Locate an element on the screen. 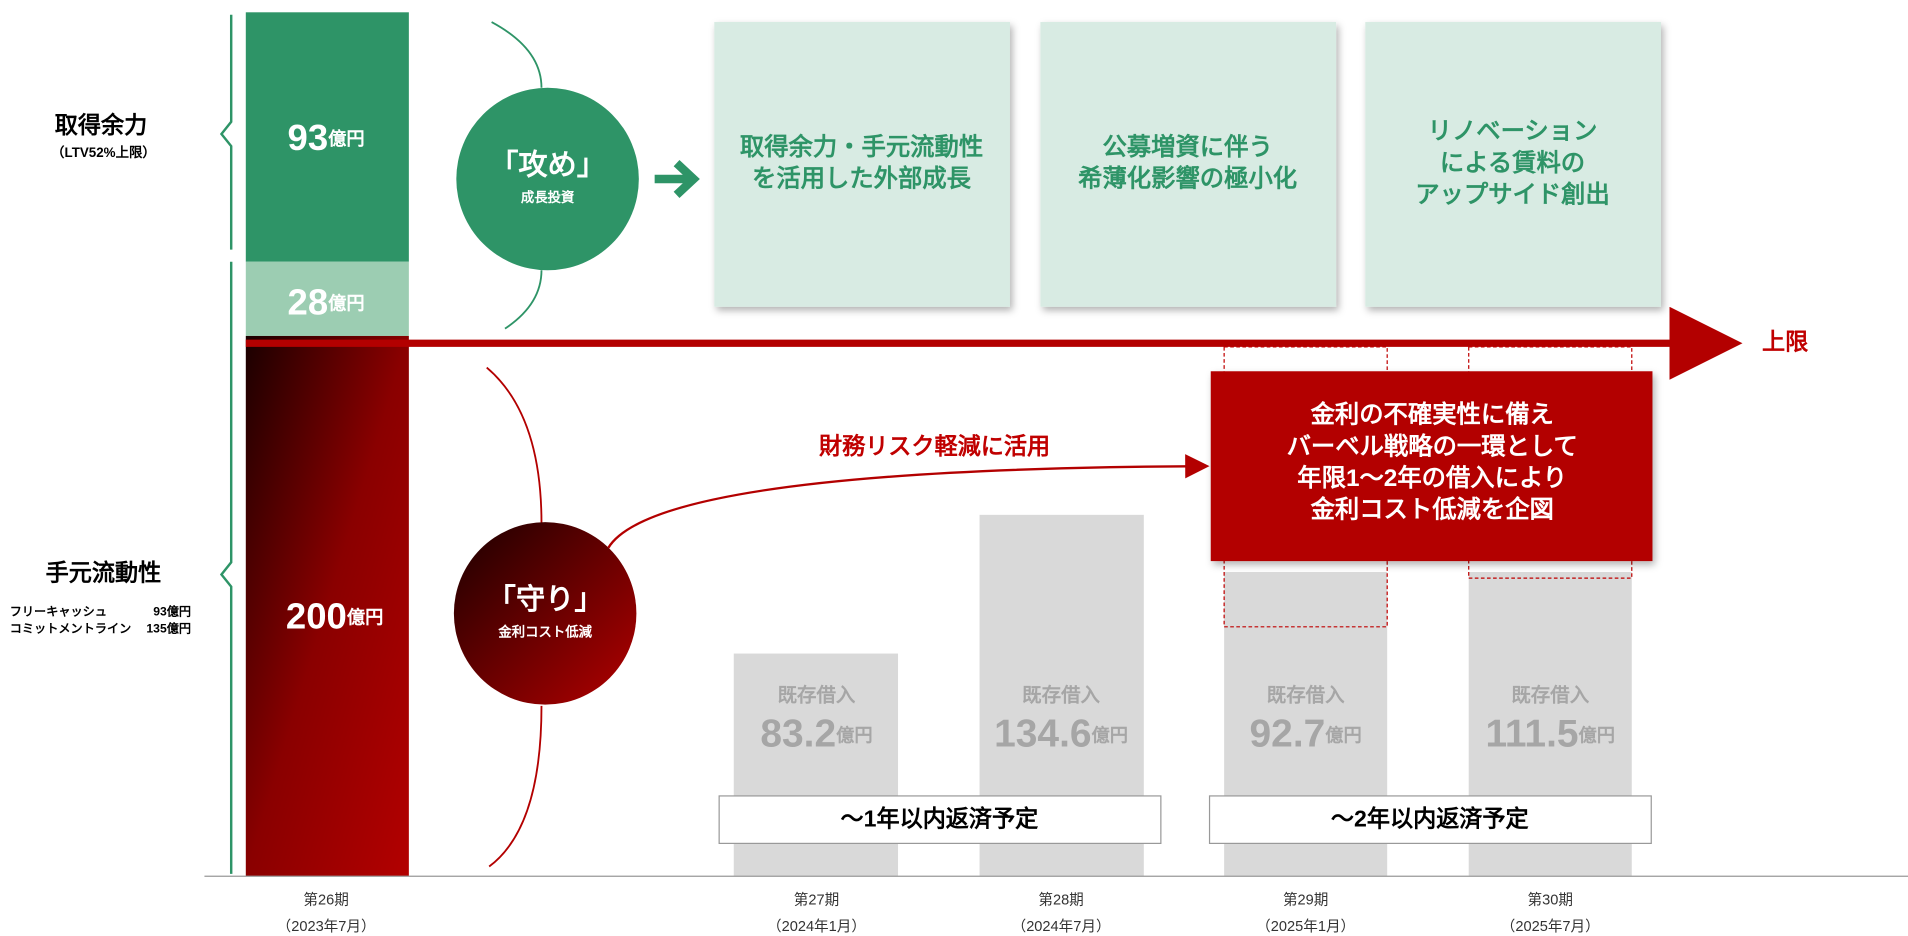  limit-label: 上限 is located at coordinates (1785, 341).